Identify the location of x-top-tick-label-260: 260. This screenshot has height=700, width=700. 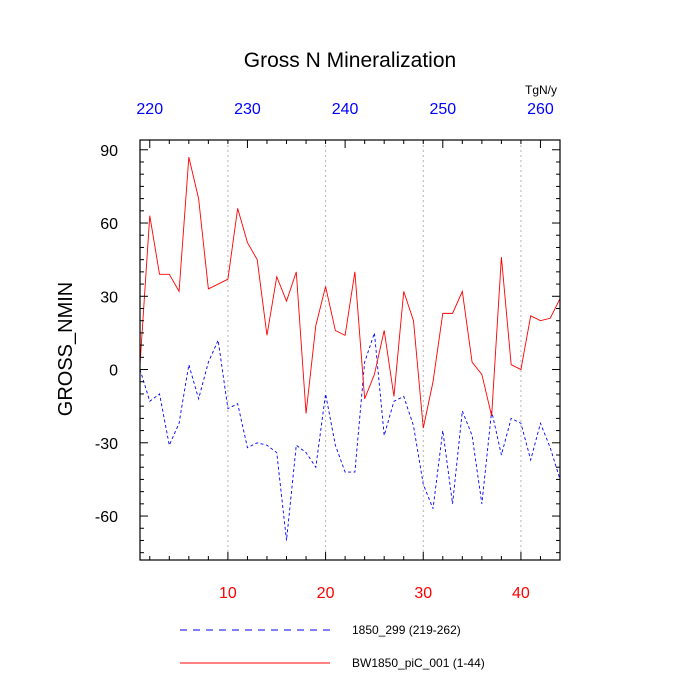
(540, 109).